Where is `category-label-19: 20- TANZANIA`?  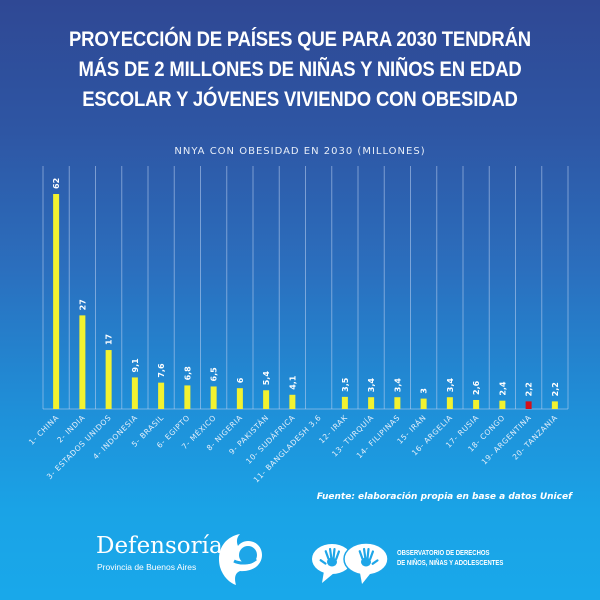 category-label-19: 20- TANZANIA is located at coordinates (535, 437).